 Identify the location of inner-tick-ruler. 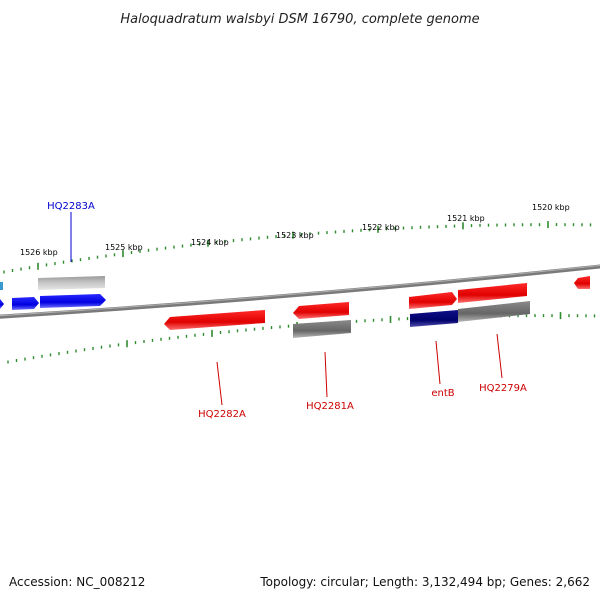
(301, 338).